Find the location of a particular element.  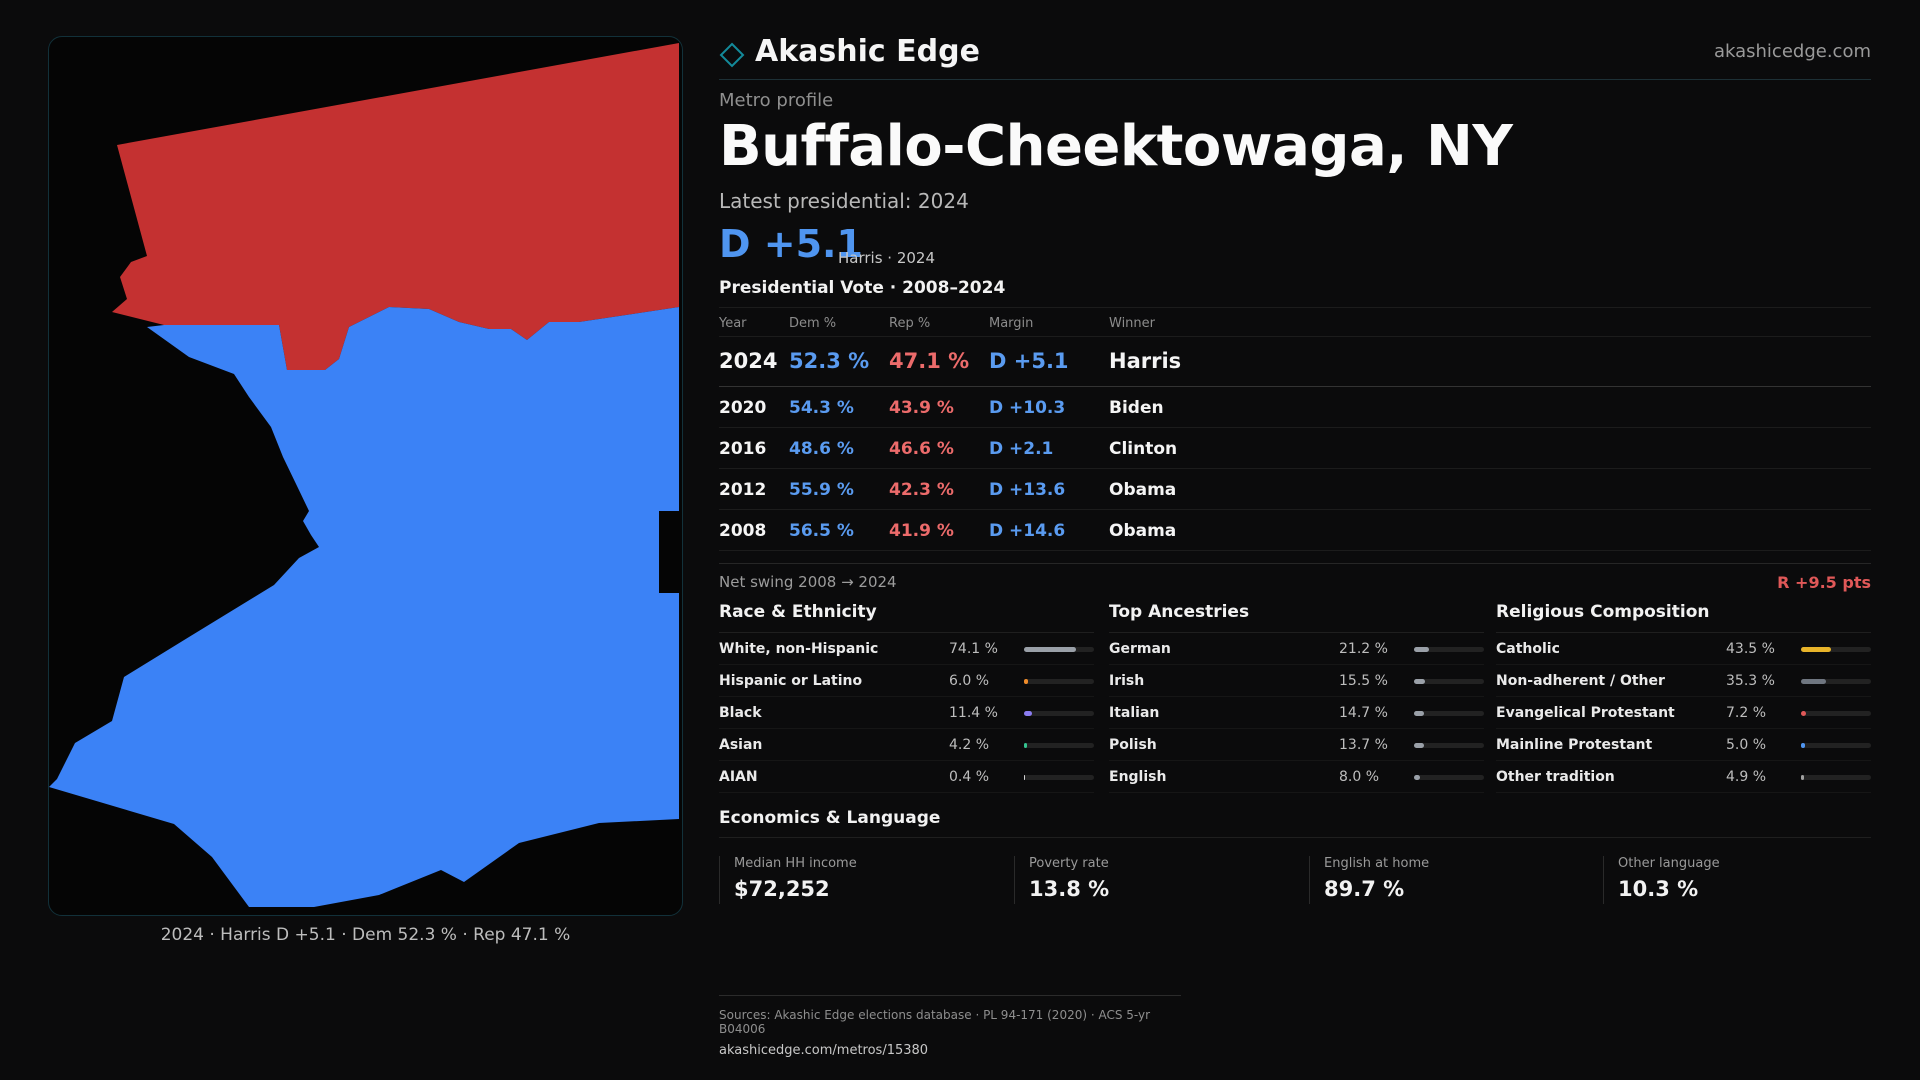

stat-label: Hispanic or Latino is located at coordinates (791, 681).